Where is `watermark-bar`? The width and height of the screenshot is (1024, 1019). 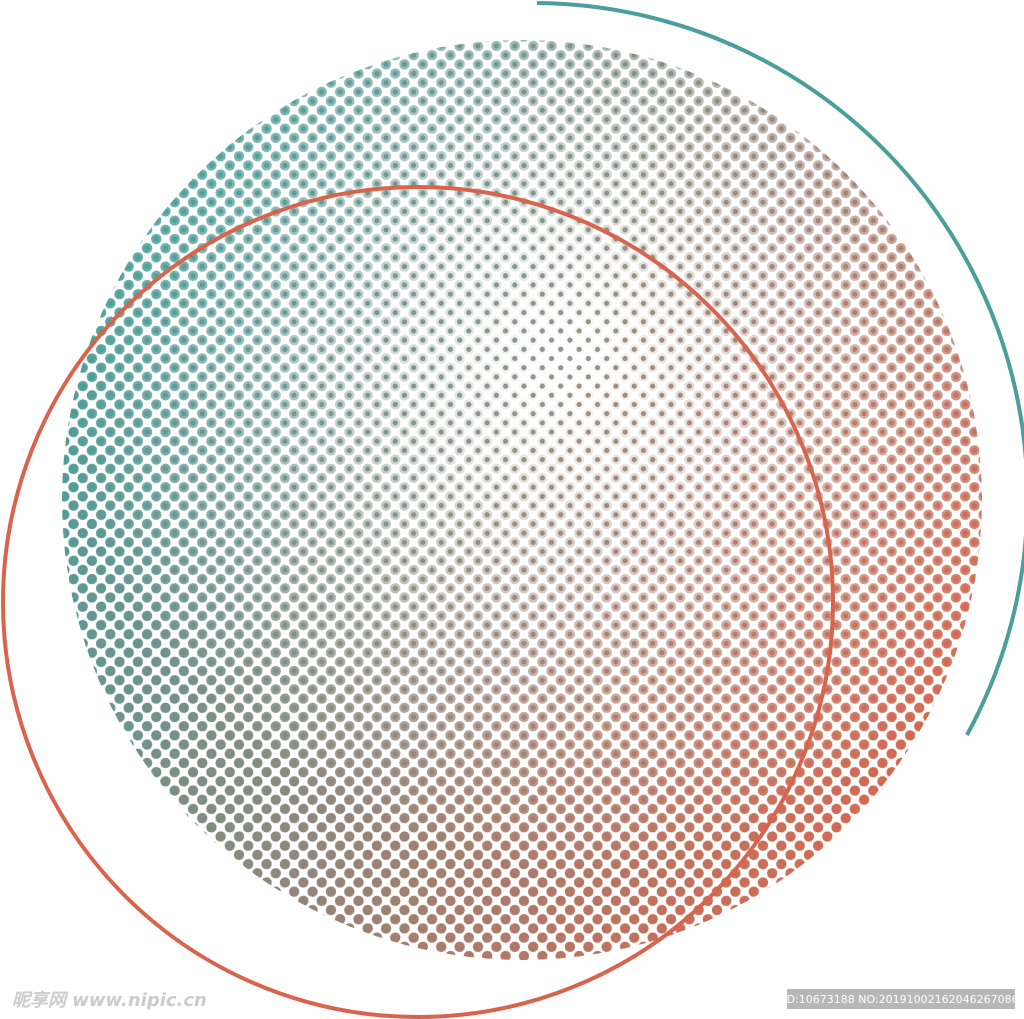
watermark-bar is located at coordinates (901, 999).